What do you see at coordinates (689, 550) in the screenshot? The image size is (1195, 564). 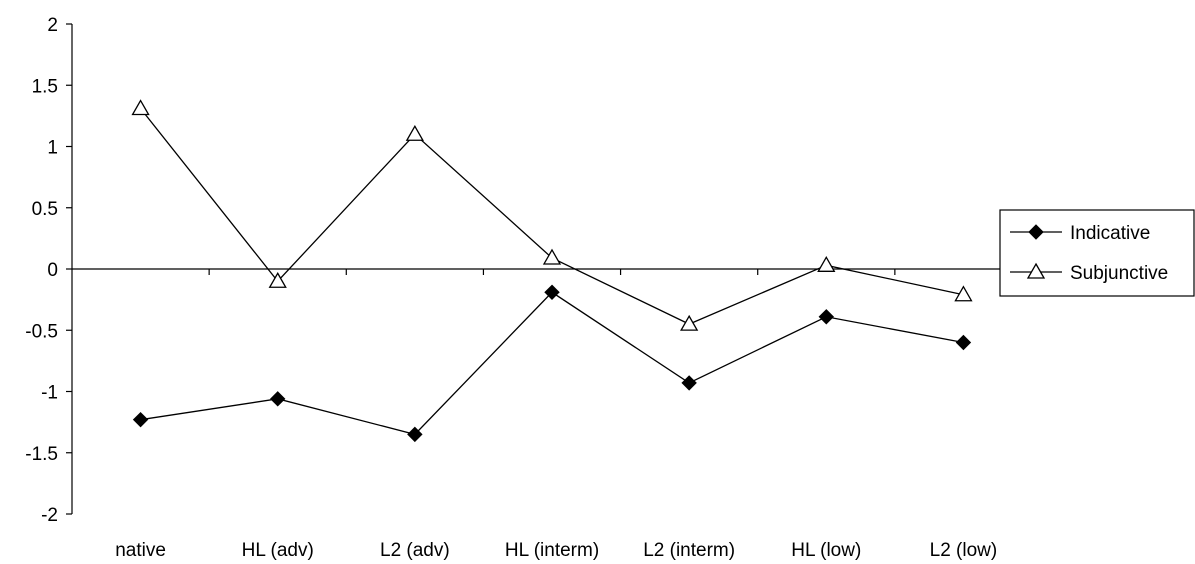 I see `x-tick-label: L2 (interm)` at bounding box center [689, 550].